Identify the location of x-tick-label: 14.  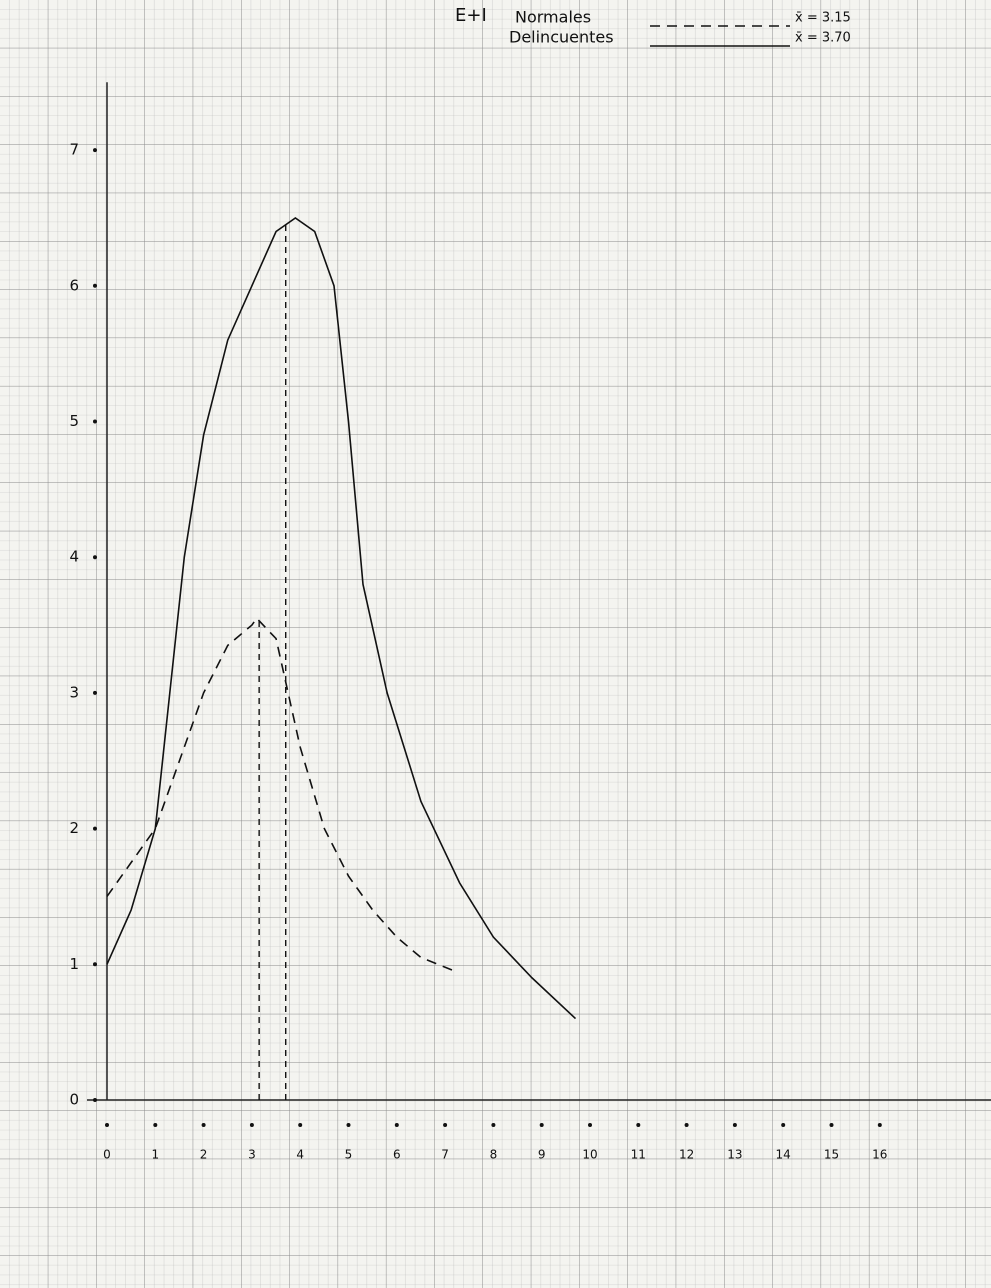
(783, 1155).